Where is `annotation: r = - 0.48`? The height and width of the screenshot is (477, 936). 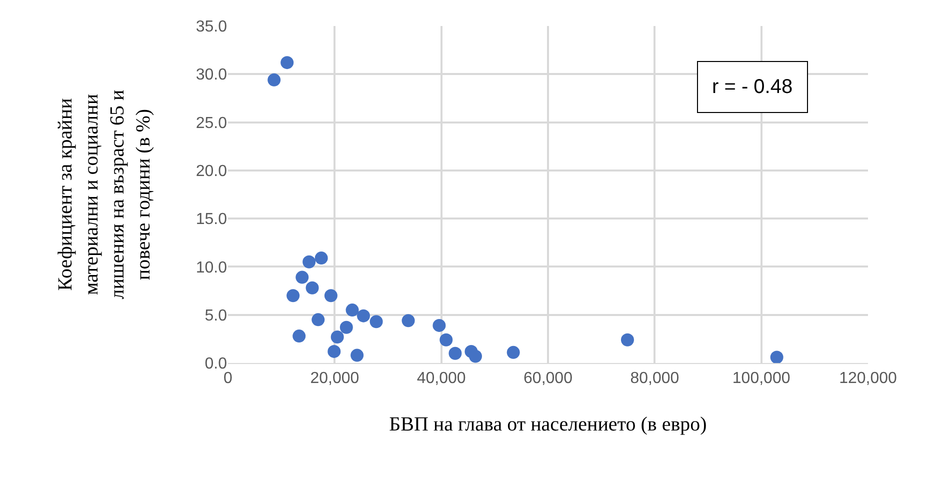 annotation: r = - 0.48 is located at coordinates (752, 87).